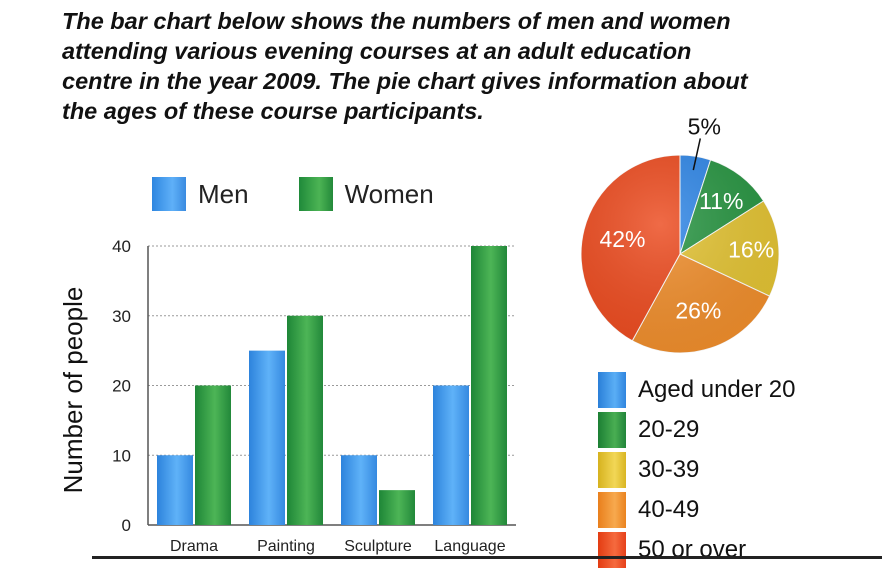 The width and height of the screenshot is (890, 570). What do you see at coordinates (169, 194) in the screenshot?
I see `legend-swatch-men` at bounding box center [169, 194].